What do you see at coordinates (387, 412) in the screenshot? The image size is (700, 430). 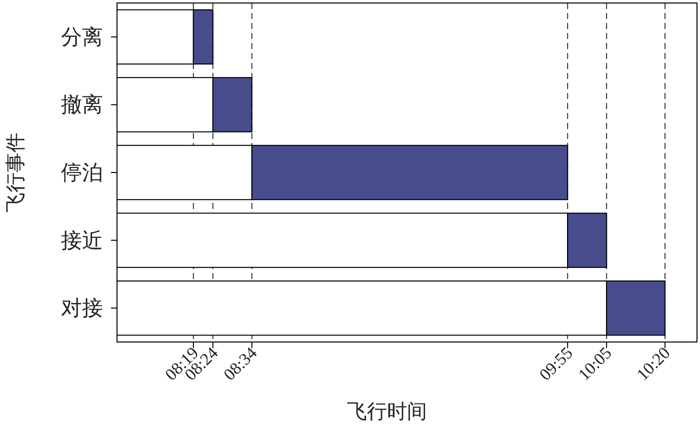 I see `x-axis-title: 飞行时间` at bounding box center [387, 412].